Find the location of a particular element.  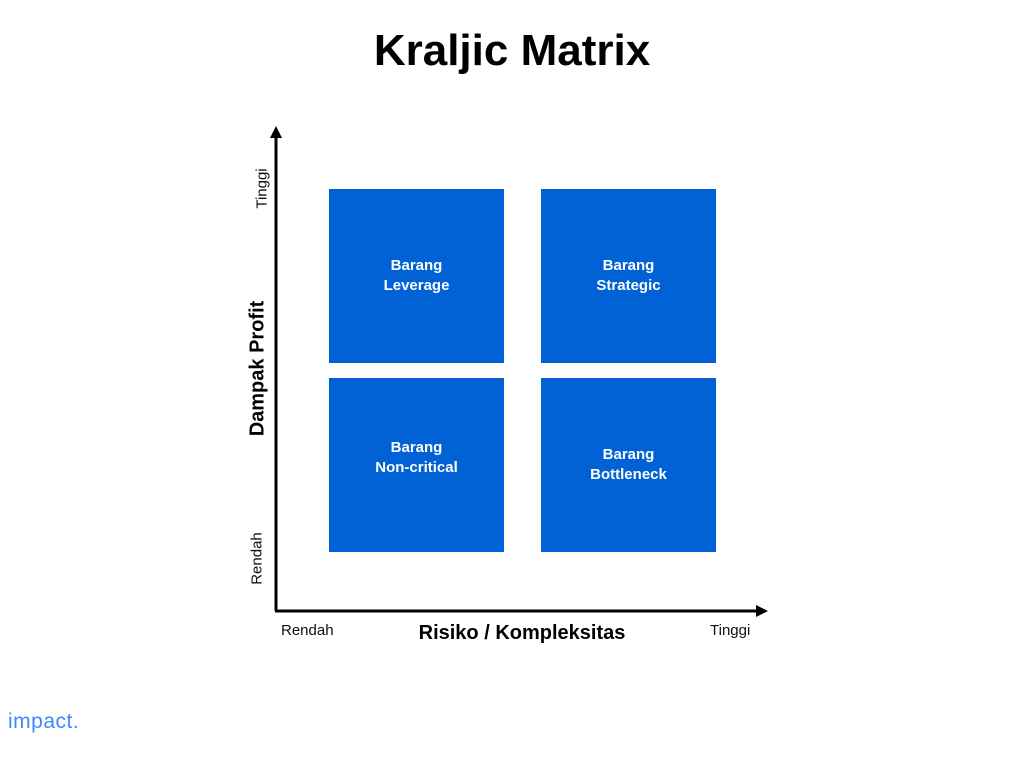

y-axis-arrow is located at coordinates (276, 132).